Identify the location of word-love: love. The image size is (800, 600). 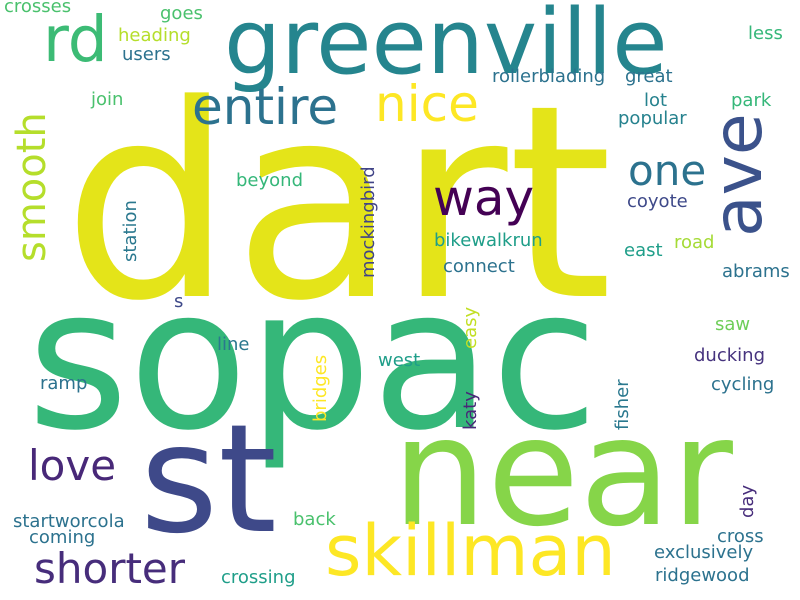
(72, 465).